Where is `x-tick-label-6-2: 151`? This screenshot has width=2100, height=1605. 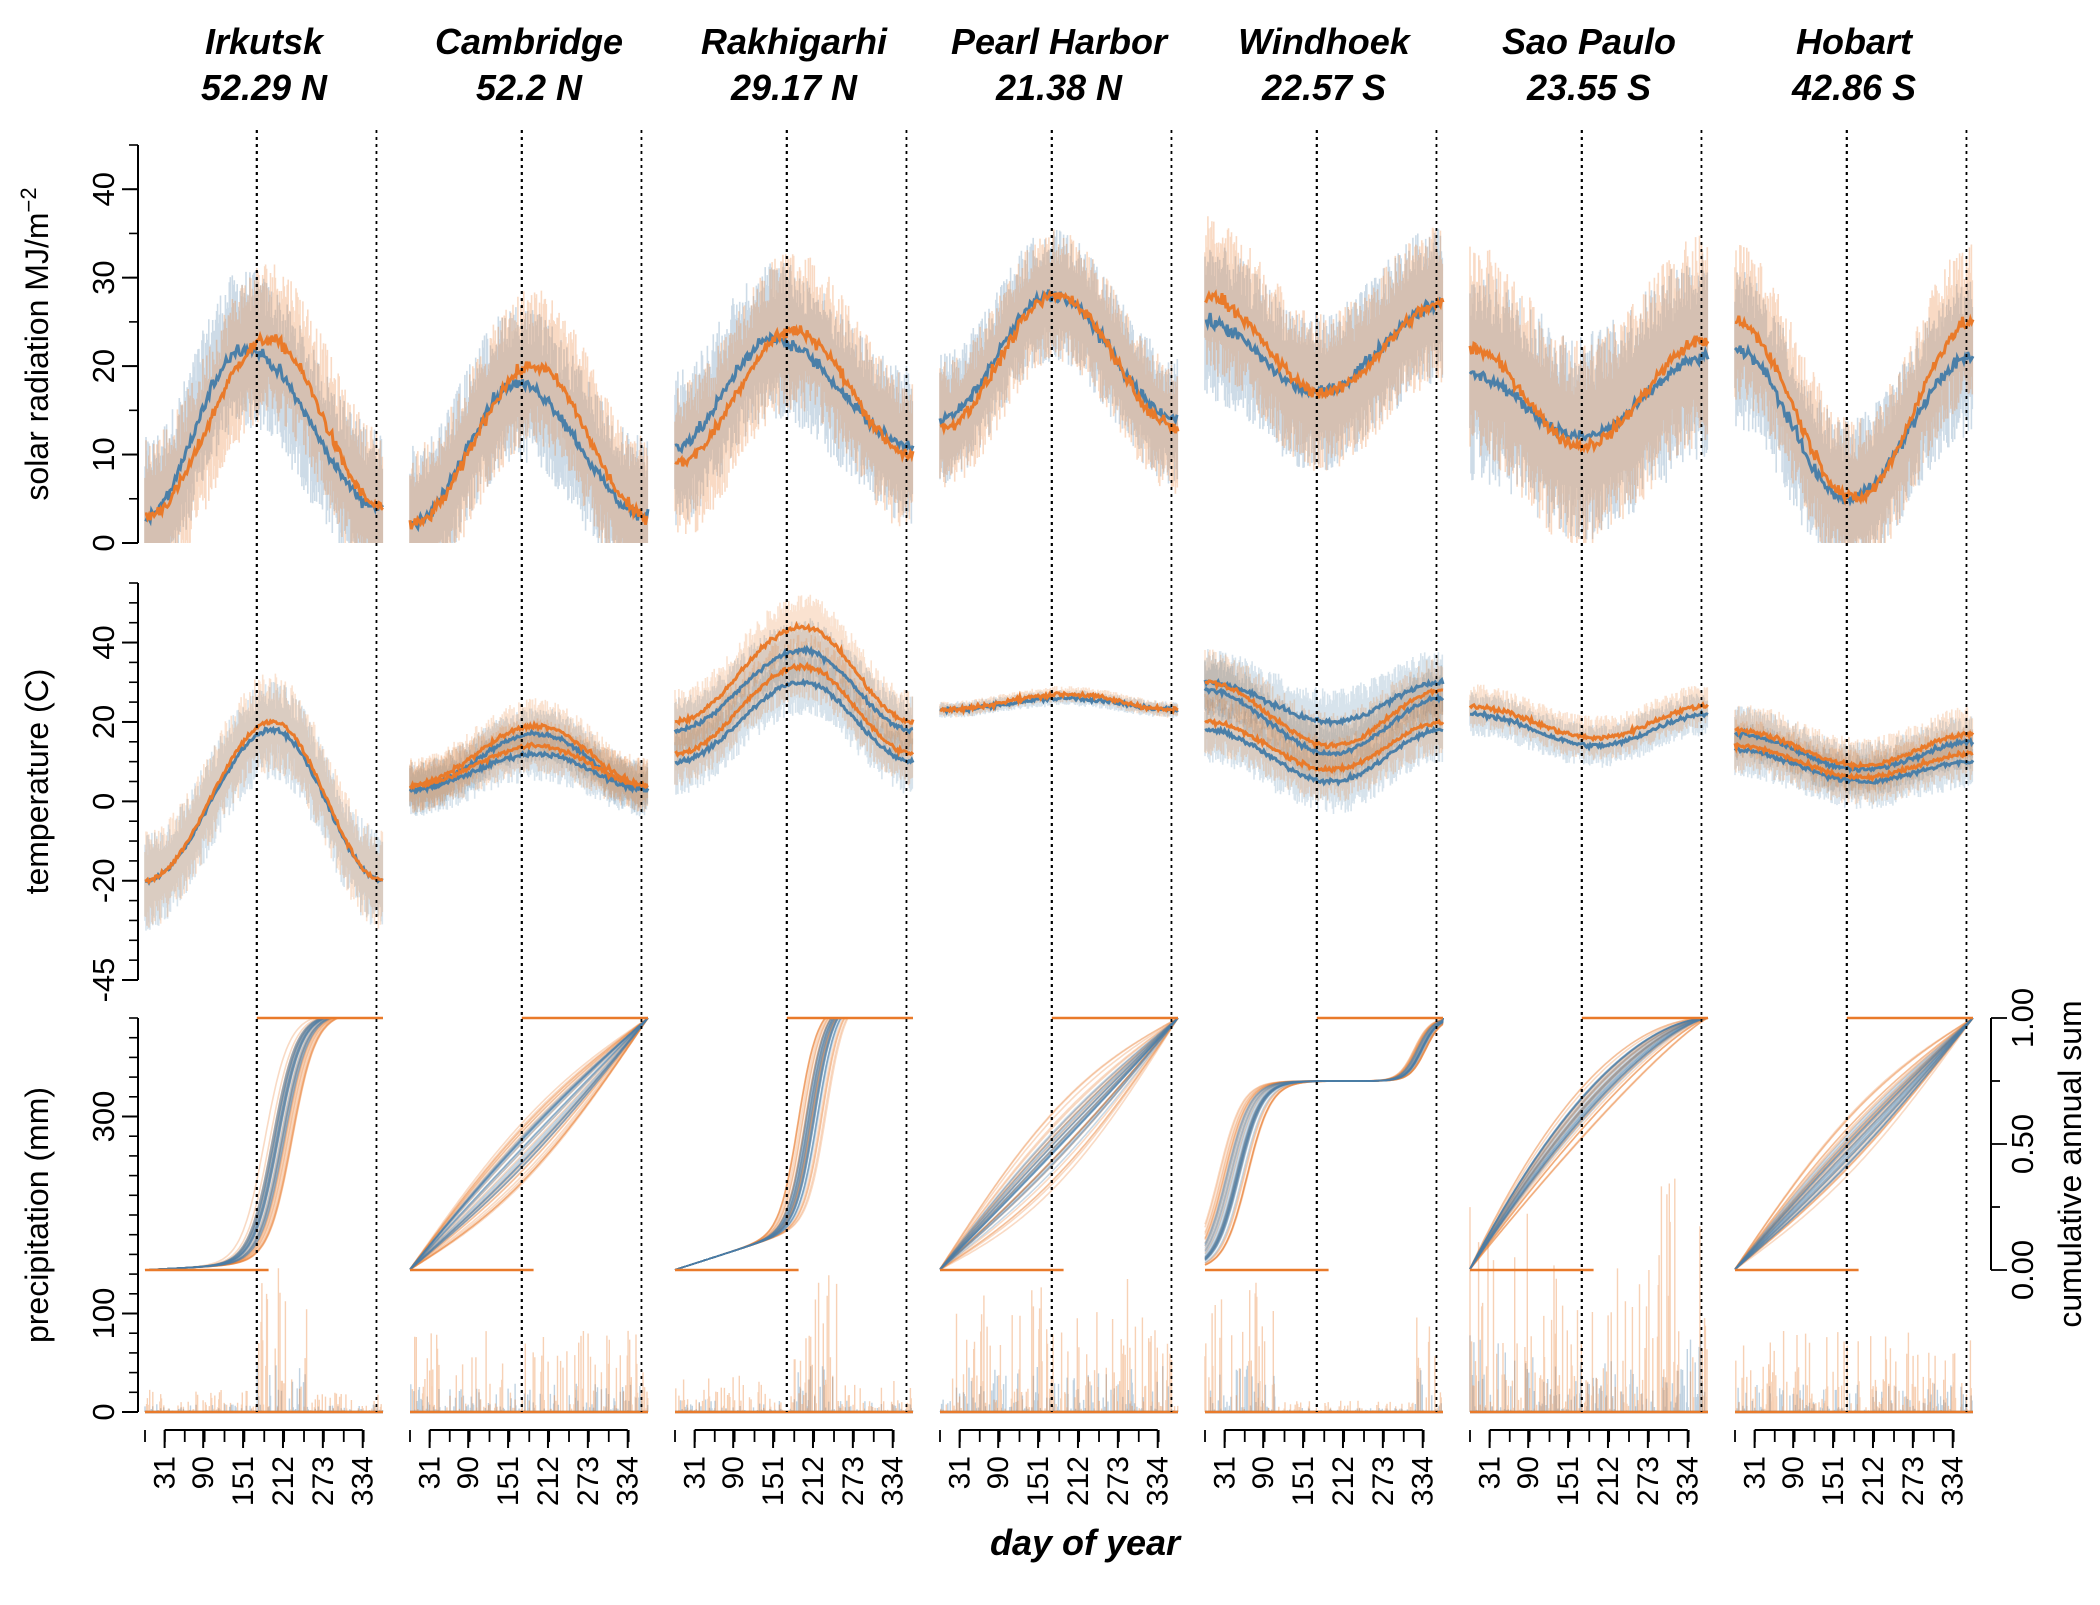
x-tick-label-6-2: 151 is located at coordinates (1833, 1481).